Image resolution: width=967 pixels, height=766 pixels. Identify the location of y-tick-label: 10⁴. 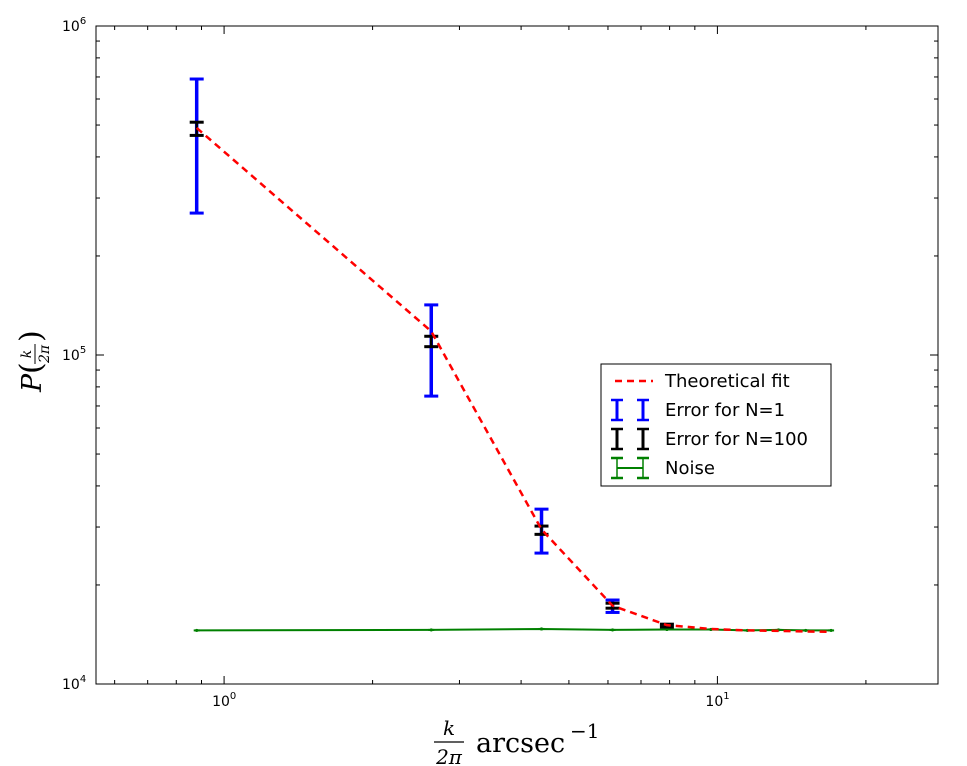
(74, 683).